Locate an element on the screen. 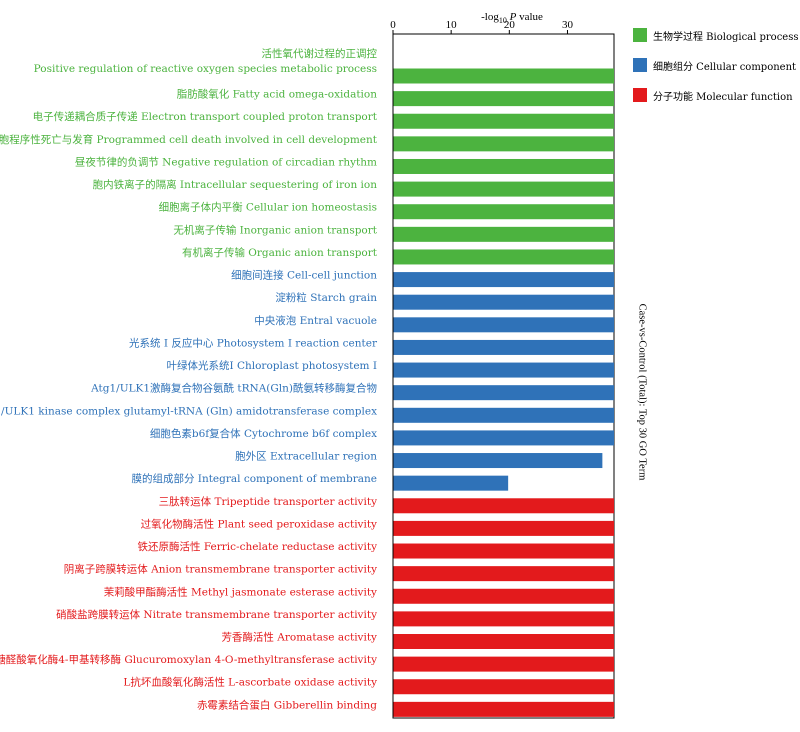  category-label: 细胞离子体内平衡 Cellular ion homeostasis is located at coordinates (268, 207).